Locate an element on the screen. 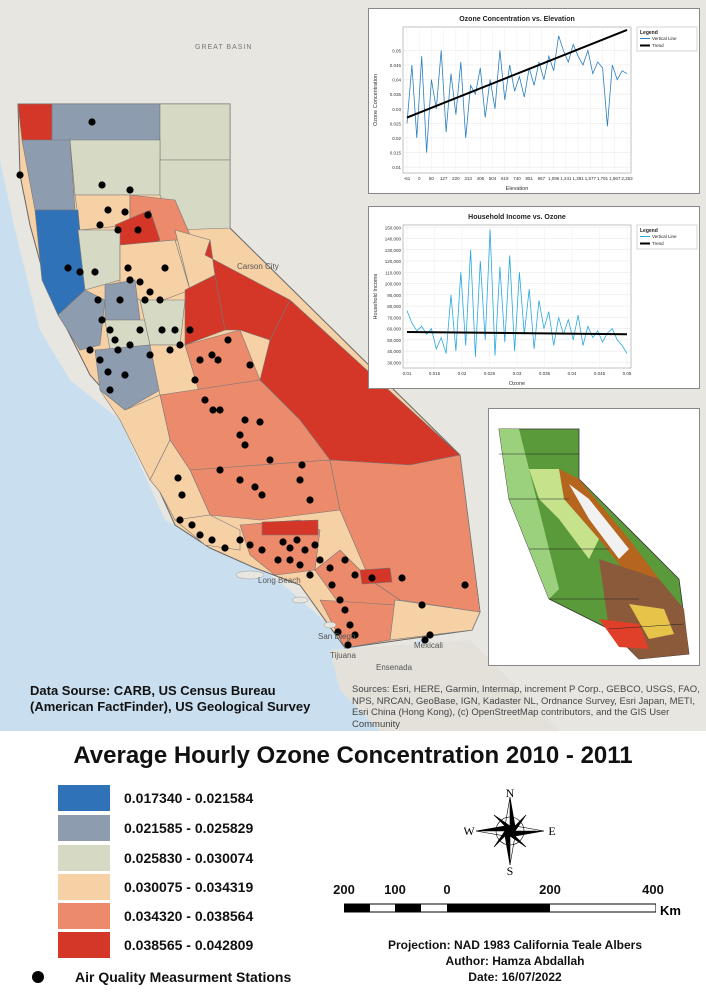 The width and height of the screenshot is (706, 999). county-del-norte is located at coordinates (35, 122).